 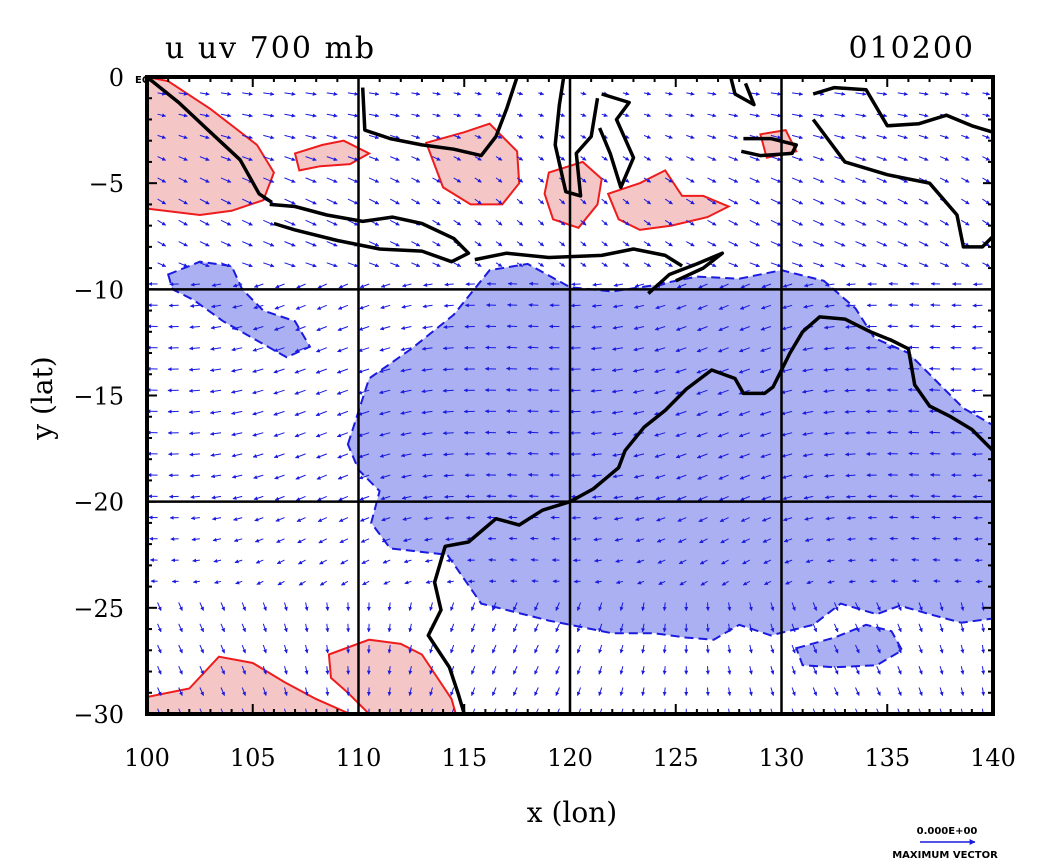 What do you see at coordinates (742, 92) in the screenshot?
I see `coastline-halmahera` at bounding box center [742, 92].